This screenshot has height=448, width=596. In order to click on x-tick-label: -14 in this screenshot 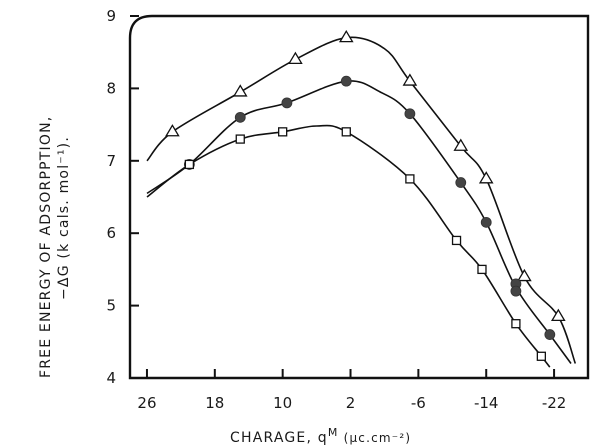, I will do `click(486, 403)`.